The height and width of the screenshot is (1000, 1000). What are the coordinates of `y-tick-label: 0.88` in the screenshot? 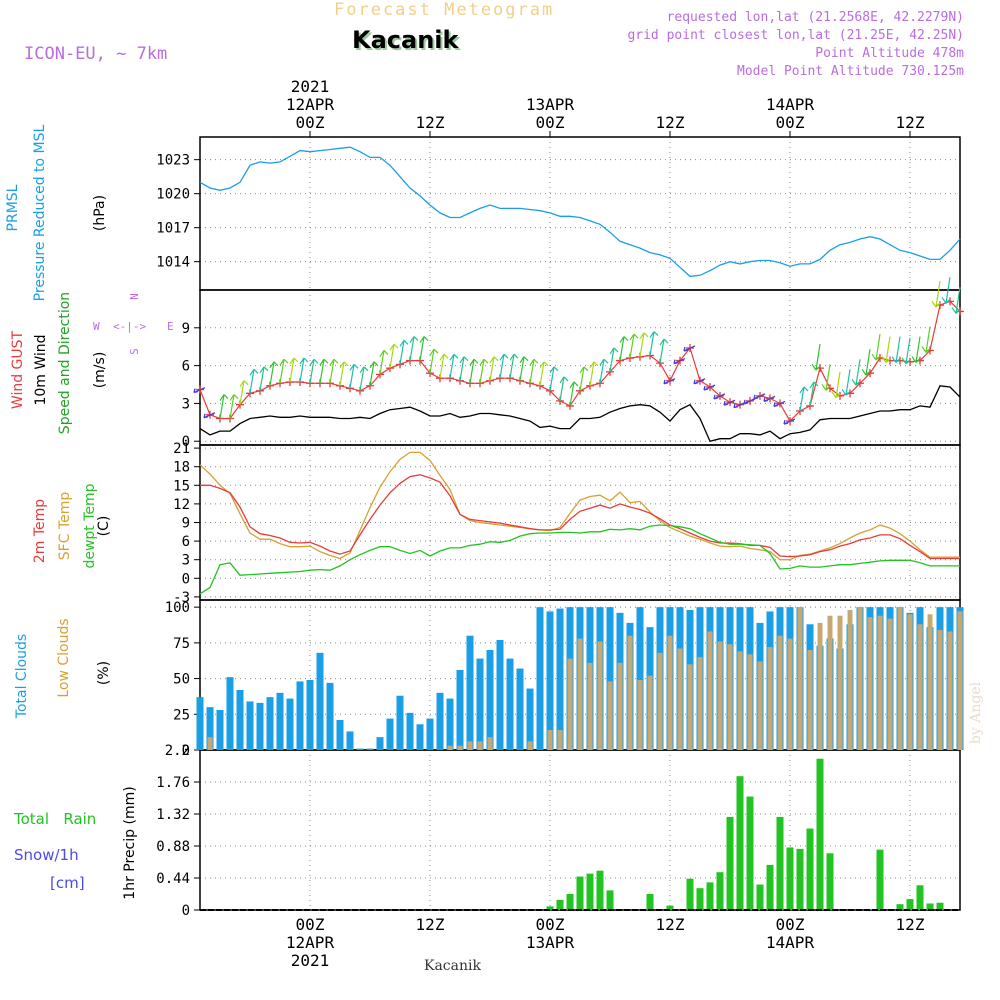 It's located at (173, 847).